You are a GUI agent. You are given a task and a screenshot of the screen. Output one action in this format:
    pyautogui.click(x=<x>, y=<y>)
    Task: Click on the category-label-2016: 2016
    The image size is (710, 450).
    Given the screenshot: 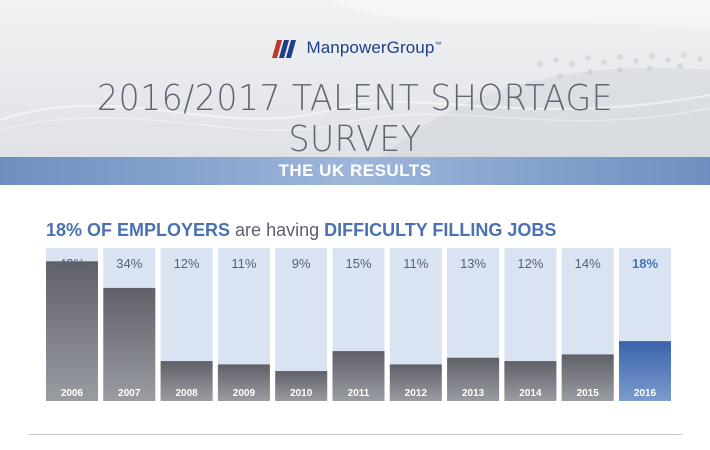 What is the action you would take?
    pyautogui.click(x=645, y=393)
    